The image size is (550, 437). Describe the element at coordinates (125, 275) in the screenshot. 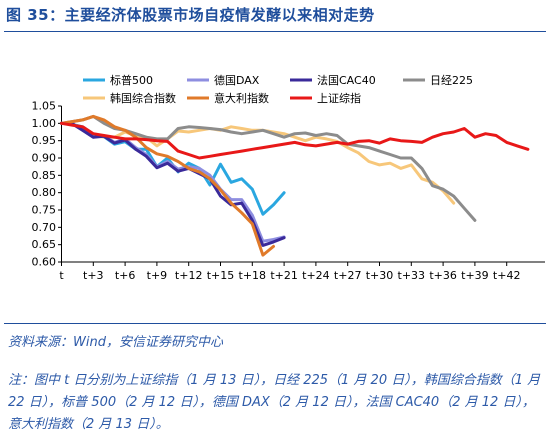

I see `x-tick-label: t+6` at that location.